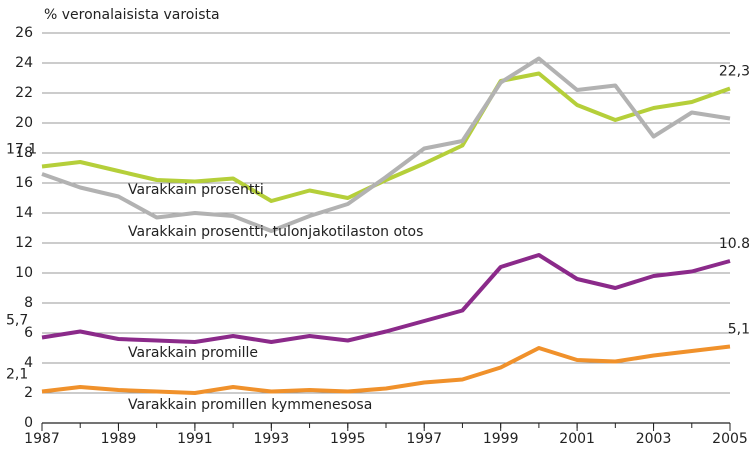 The height and width of the screenshot is (451, 754). I want to click on data-label: 5,1, so click(739, 330).